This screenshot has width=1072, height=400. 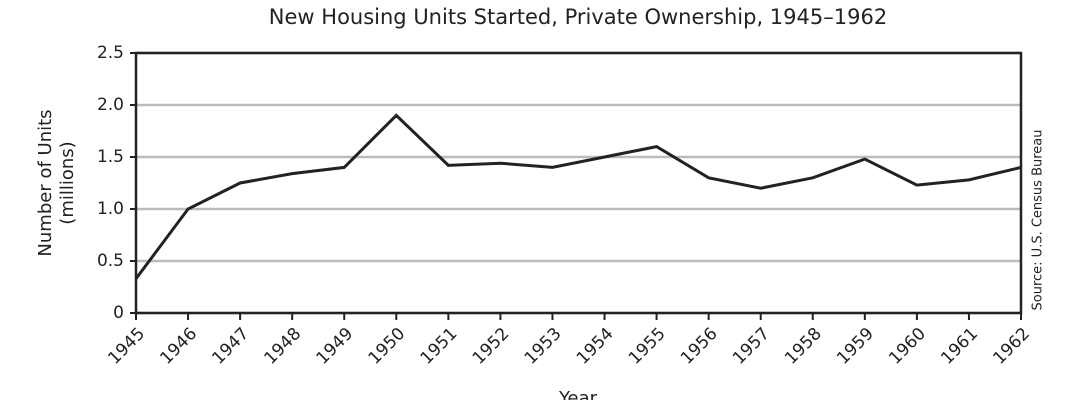 I want to click on x-tick-label: 1950, so click(x=387, y=346).